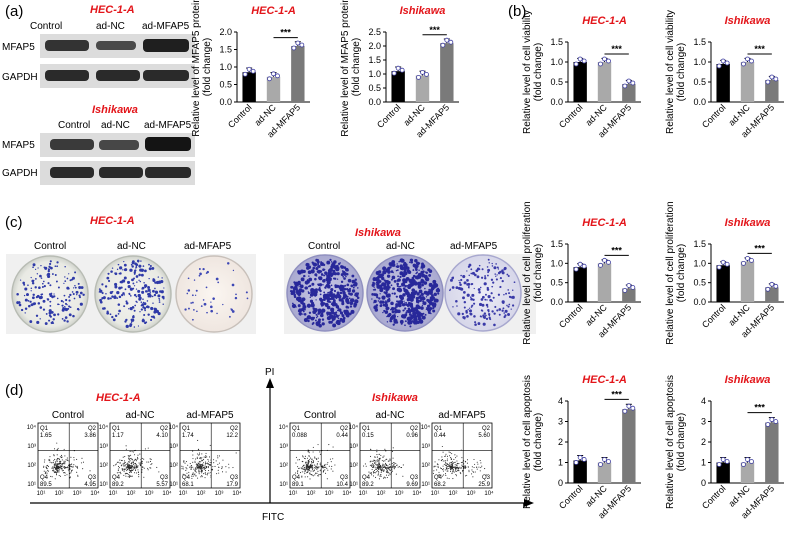 This screenshot has height=537, width=800. What do you see at coordinates (269, 372) in the screenshot?
I see `pi-axis-label: PI` at bounding box center [269, 372].